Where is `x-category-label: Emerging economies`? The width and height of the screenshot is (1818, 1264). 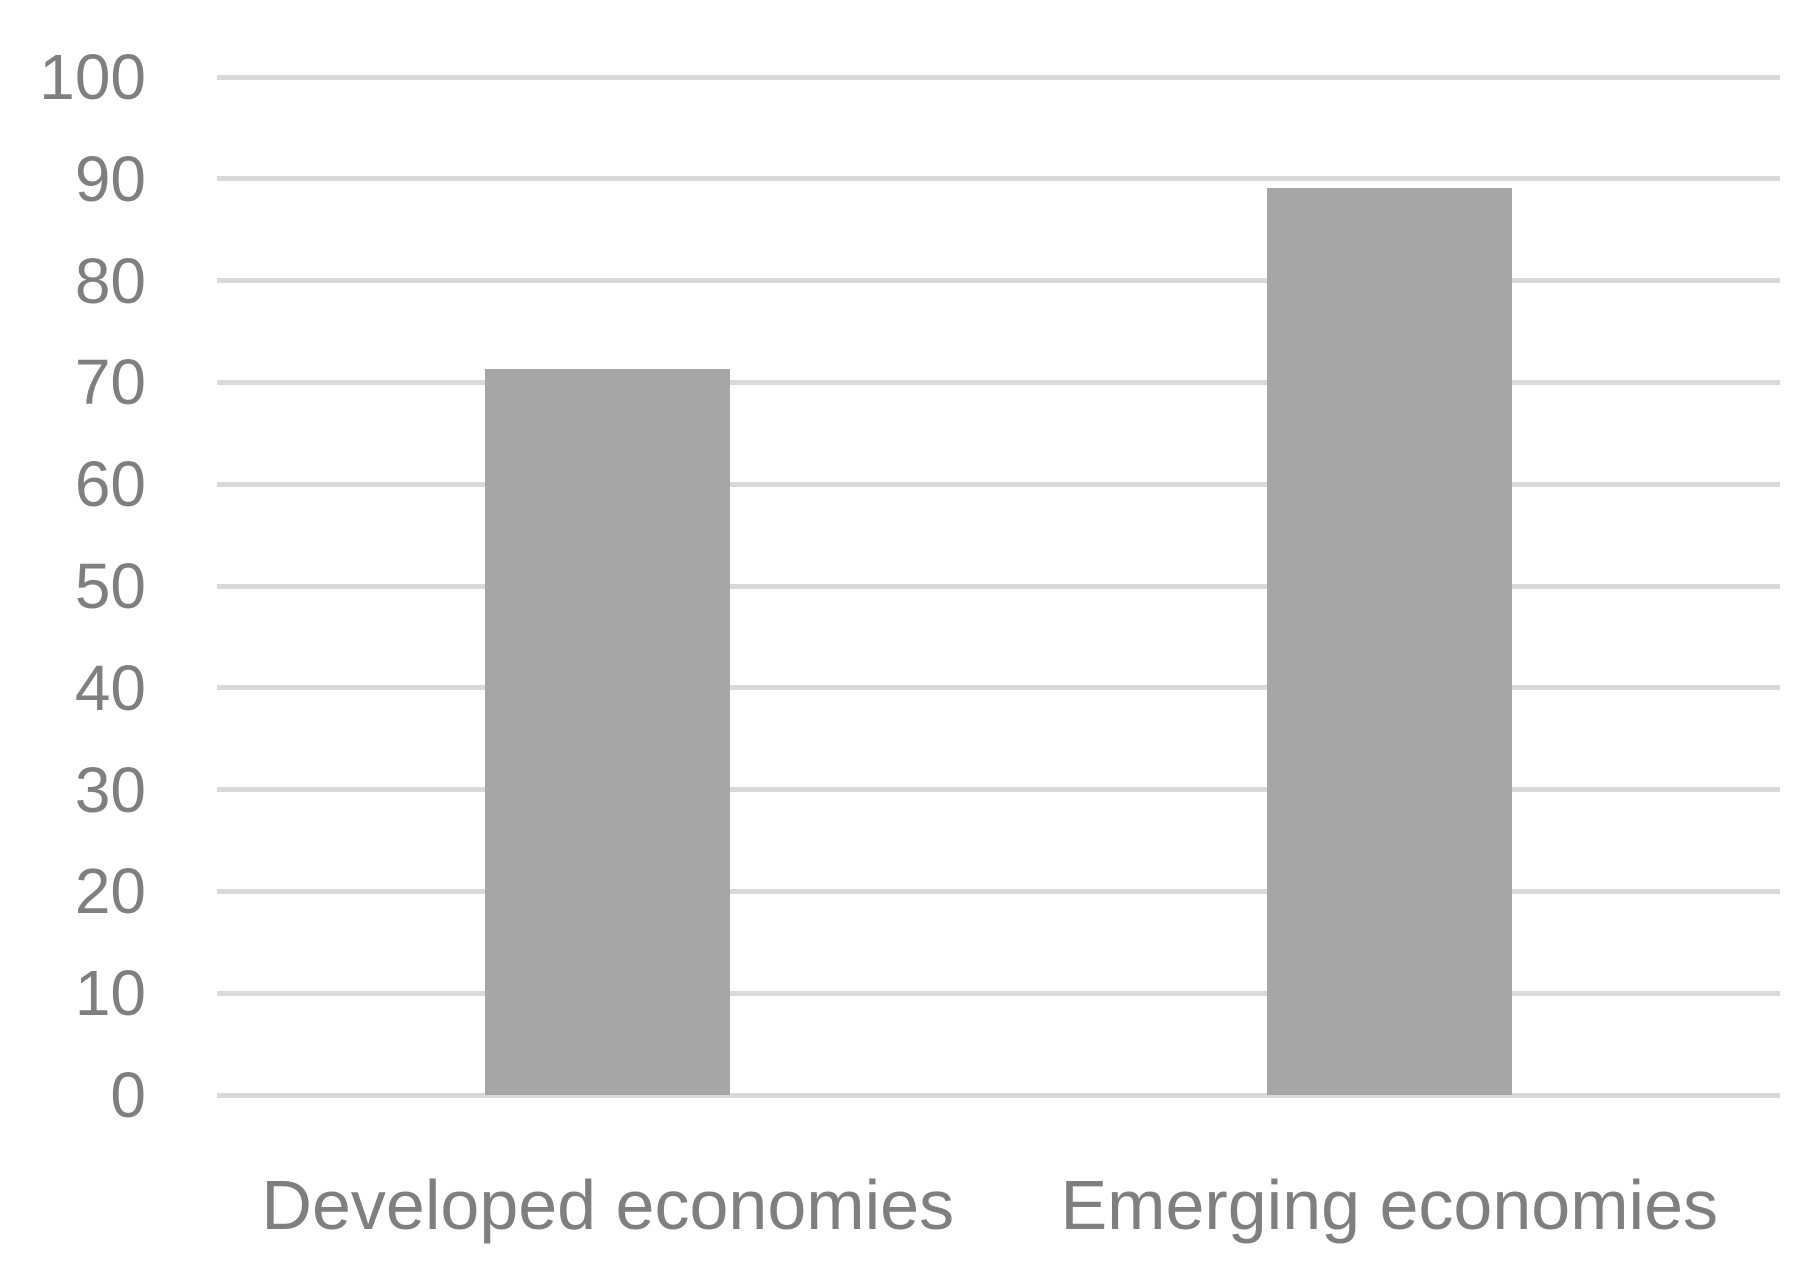 x-category-label: Emerging economies is located at coordinates (1389, 1205).